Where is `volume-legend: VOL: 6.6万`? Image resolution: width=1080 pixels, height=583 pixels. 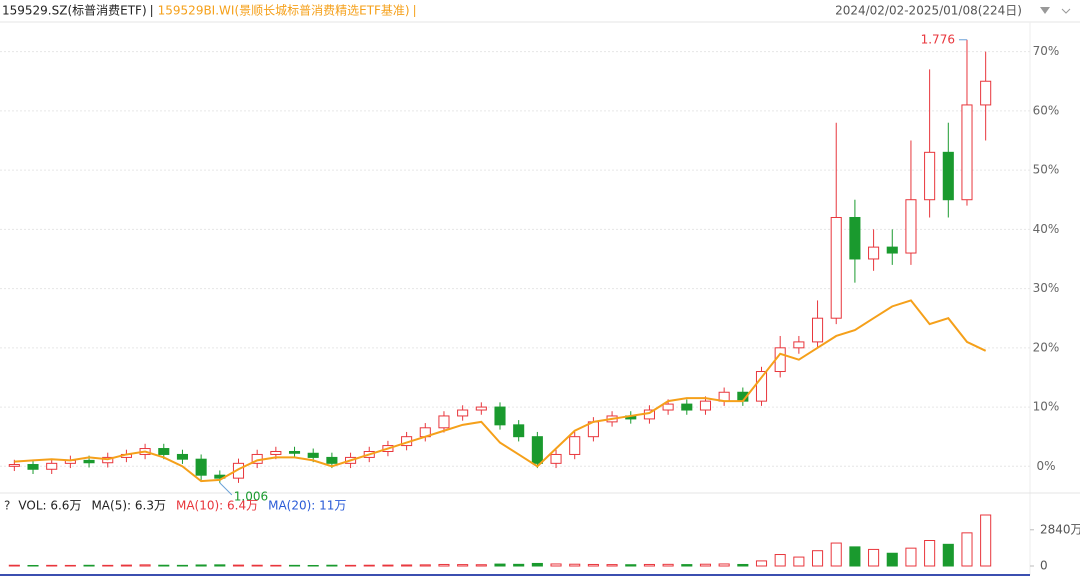
volume-legend: VOL: 6.6万 is located at coordinates (49, 506).